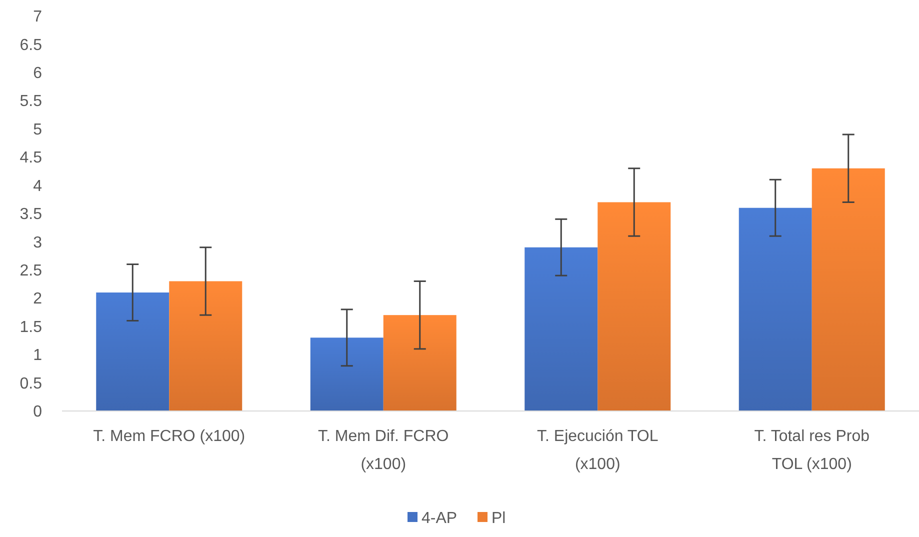  What do you see at coordinates (37, 186) in the screenshot?
I see `y-tick-label: 4` at bounding box center [37, 186].